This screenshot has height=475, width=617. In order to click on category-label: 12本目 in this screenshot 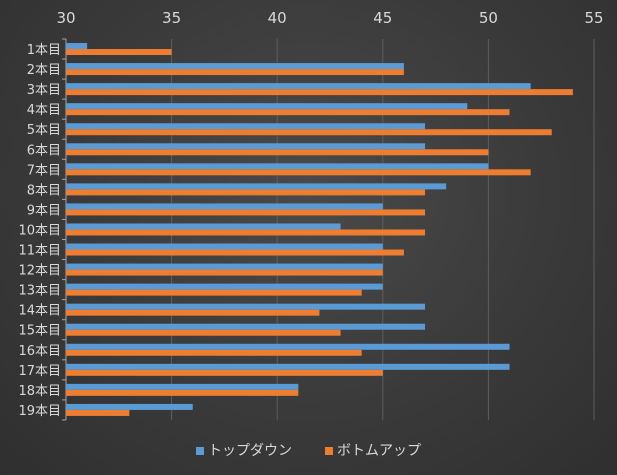, I will do `click(39, 271)`.